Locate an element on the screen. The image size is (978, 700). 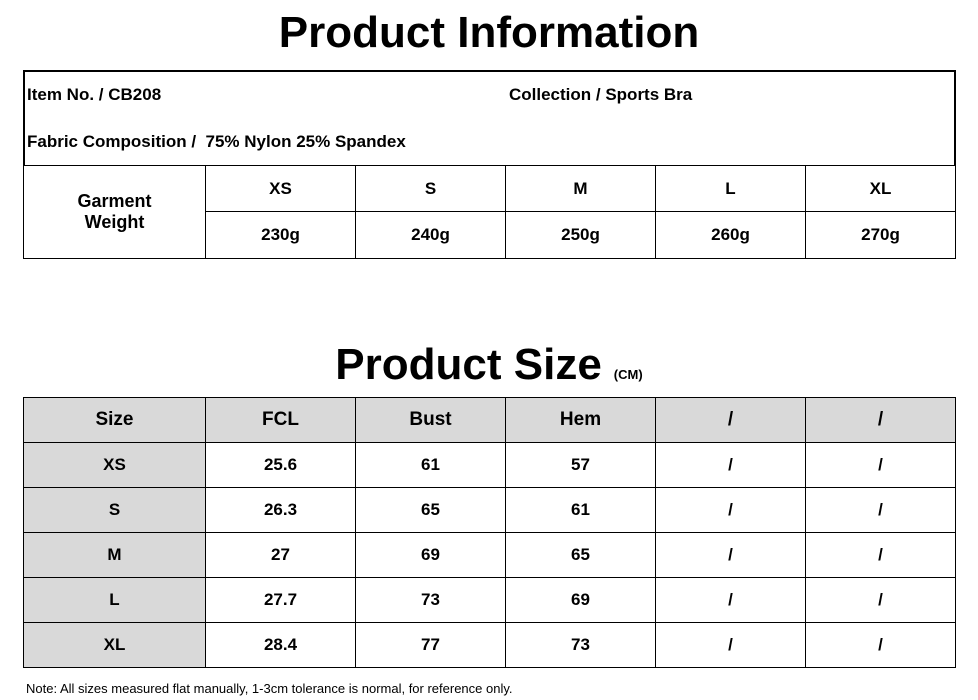
size-header: Hem is located at coordinates (580, 420).